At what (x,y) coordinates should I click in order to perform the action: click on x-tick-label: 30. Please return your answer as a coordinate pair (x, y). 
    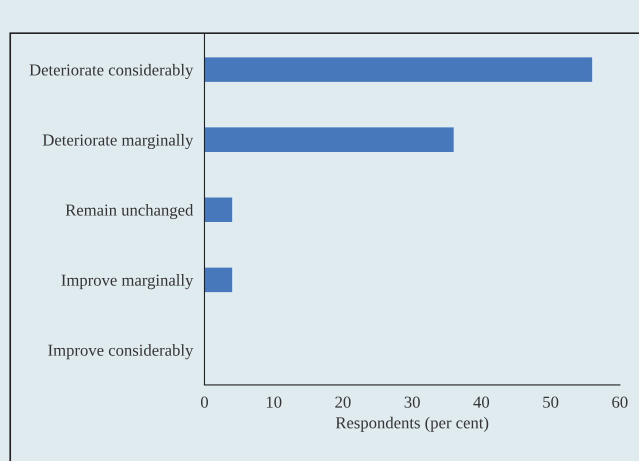
    Looking at the image, I should click on (412, 402).